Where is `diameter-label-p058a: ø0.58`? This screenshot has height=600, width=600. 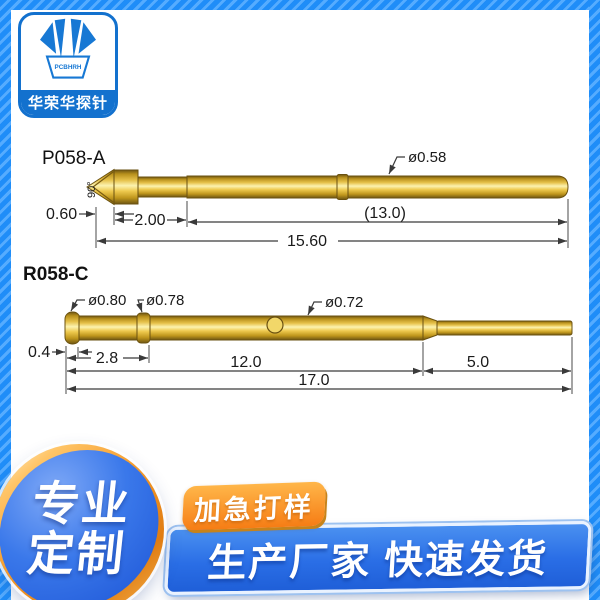 diameter-label-p058a: ø0.58 is located at coordinates (427, 157).